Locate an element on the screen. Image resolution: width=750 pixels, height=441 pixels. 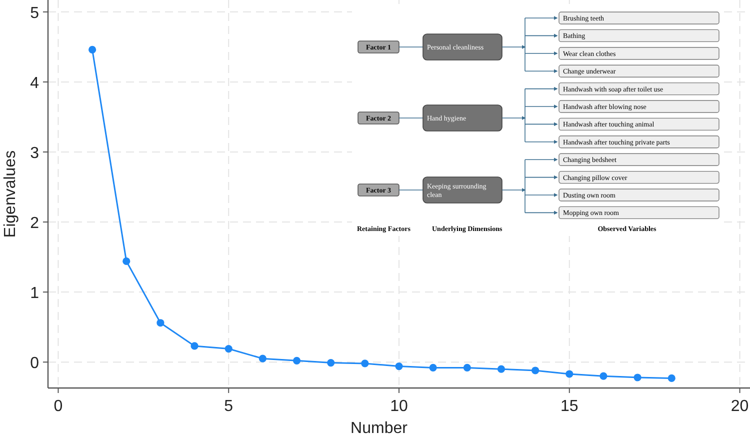
x-tick-label: 20 is located at coordinates (739, 406).